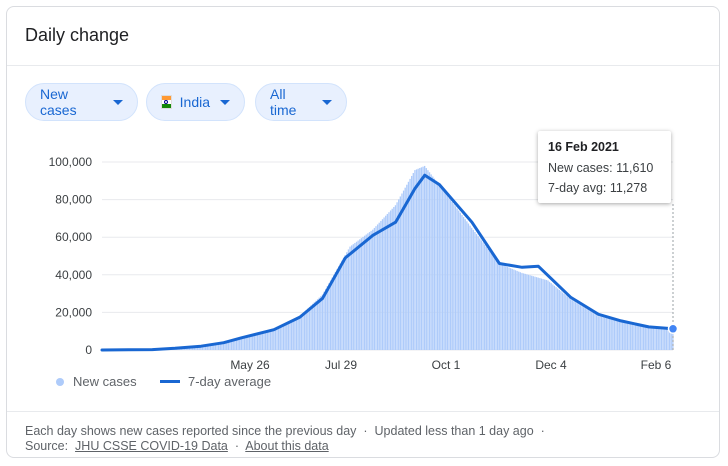 The height and width of the screenshot is (466, 728). Describe the element at coordinates (81, 102) in the screenshot. I see `metric-dropdown: New cases` at that location.